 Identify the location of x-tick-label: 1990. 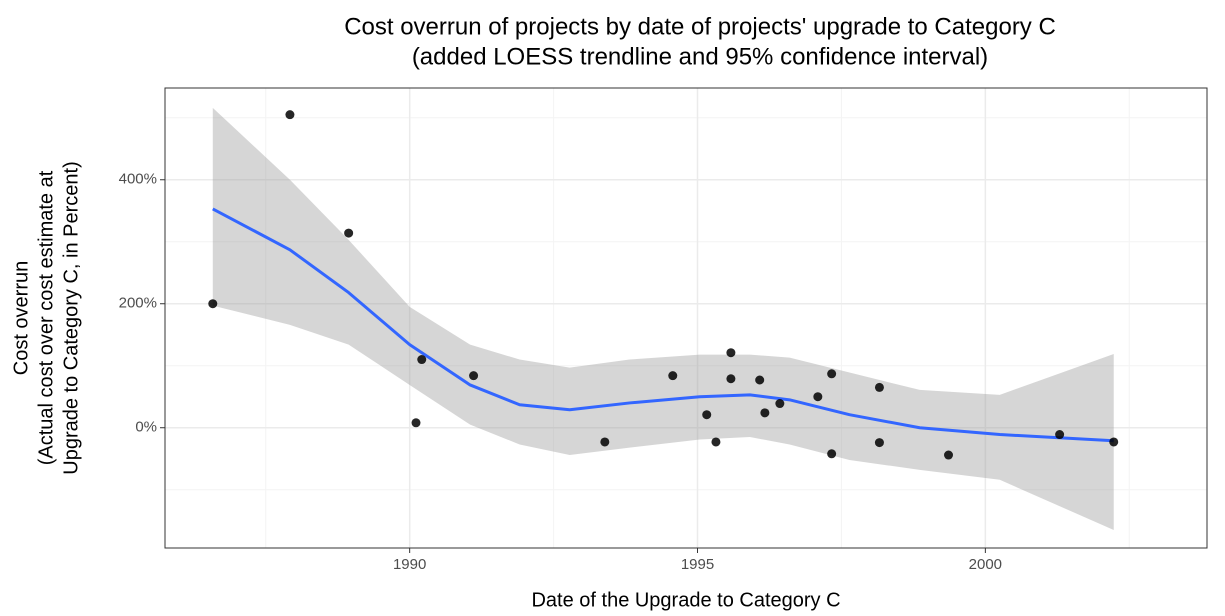
(409, 564).